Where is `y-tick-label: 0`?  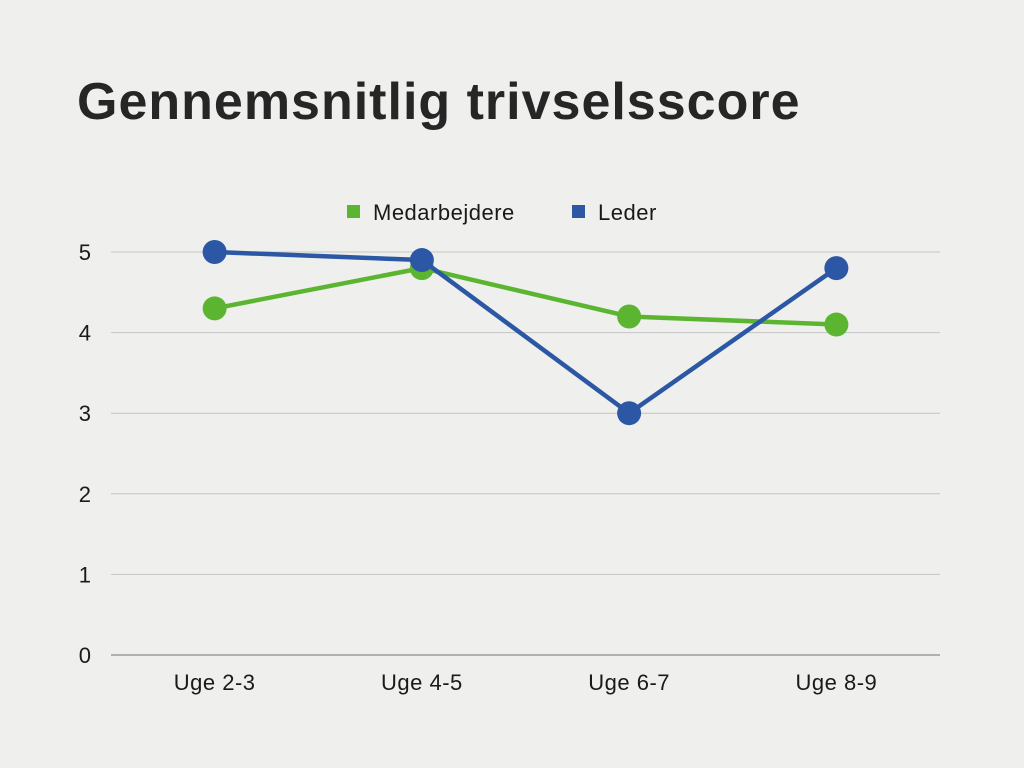 y-tick-label: 0 is located at coordinates (85, 655).